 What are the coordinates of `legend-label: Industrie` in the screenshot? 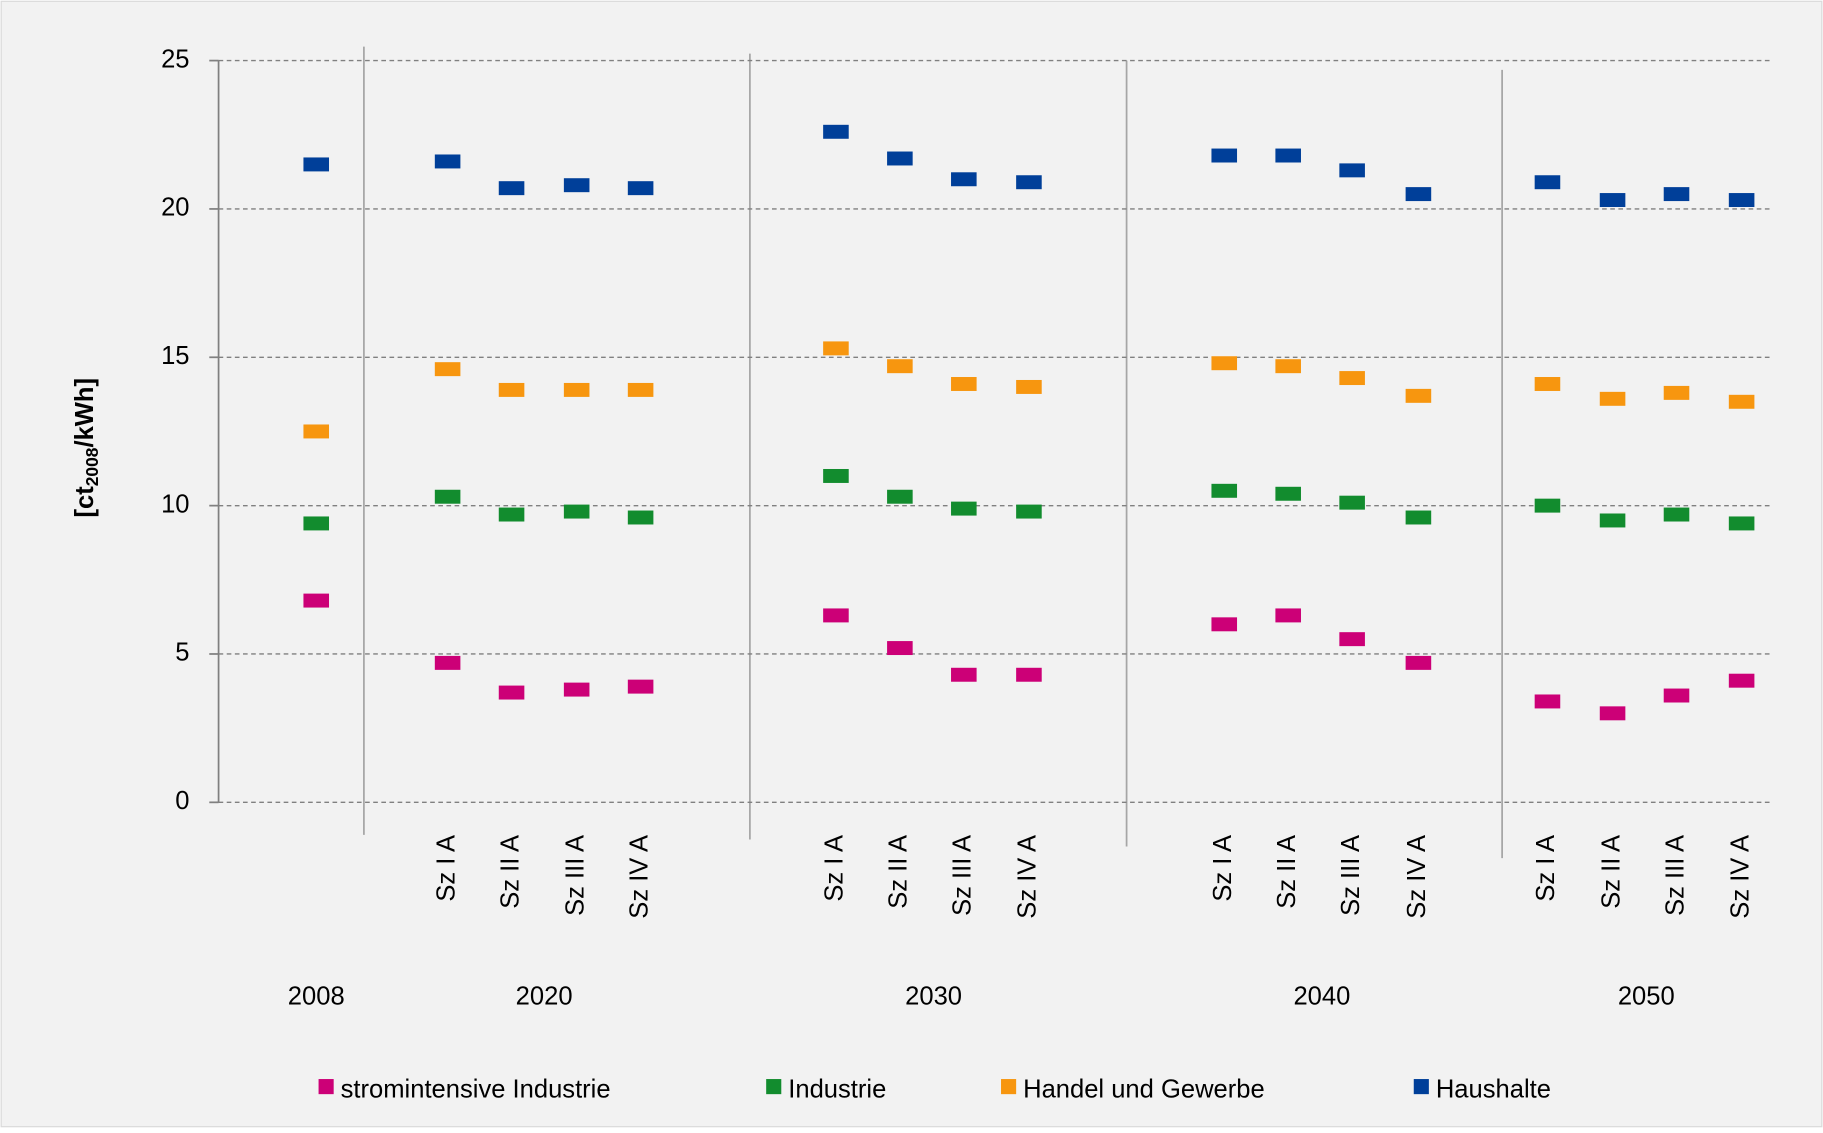 It's located at (837, 1089).